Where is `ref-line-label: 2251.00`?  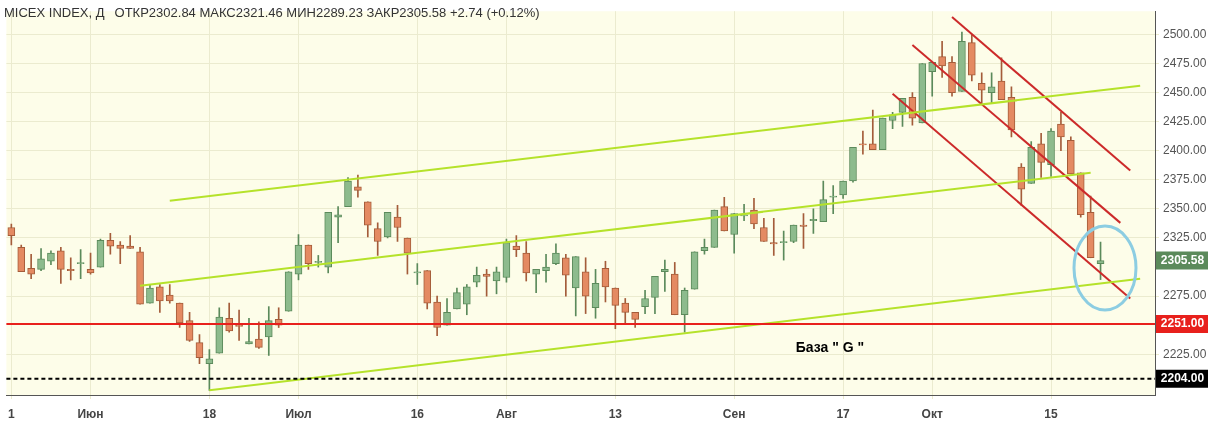
ref-line-label: 2251.00 is located at coordinates (1182, 323).